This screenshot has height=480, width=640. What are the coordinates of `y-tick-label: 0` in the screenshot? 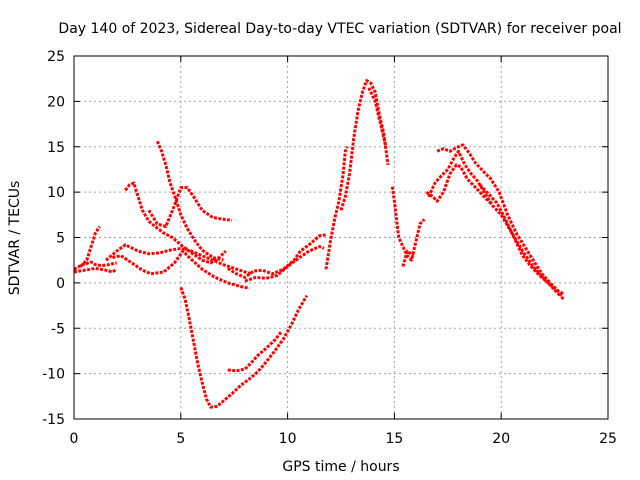 It's located at (60, 284).